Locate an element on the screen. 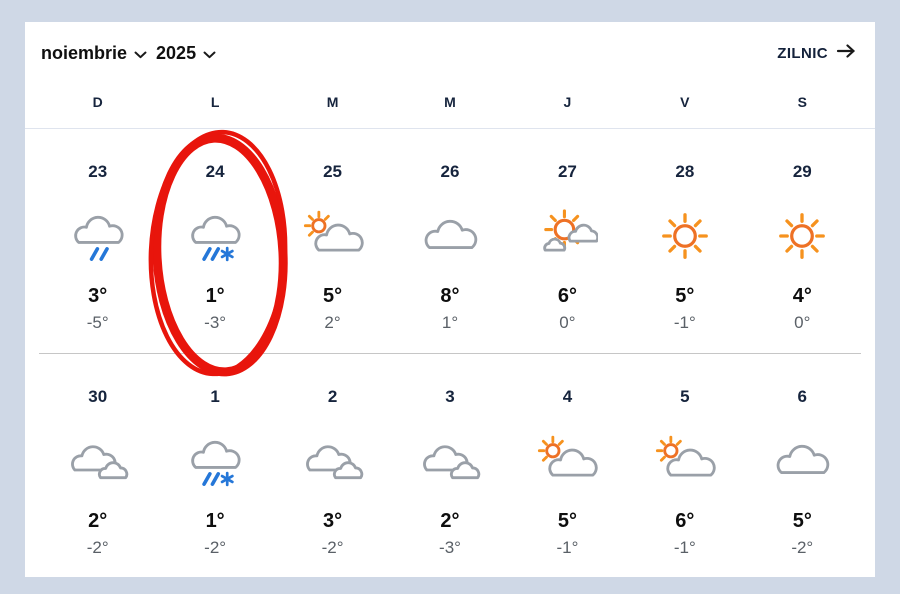 The height and width of the screenshot is (594, 900). date-label: 23 is located at coordinates (98, 171).